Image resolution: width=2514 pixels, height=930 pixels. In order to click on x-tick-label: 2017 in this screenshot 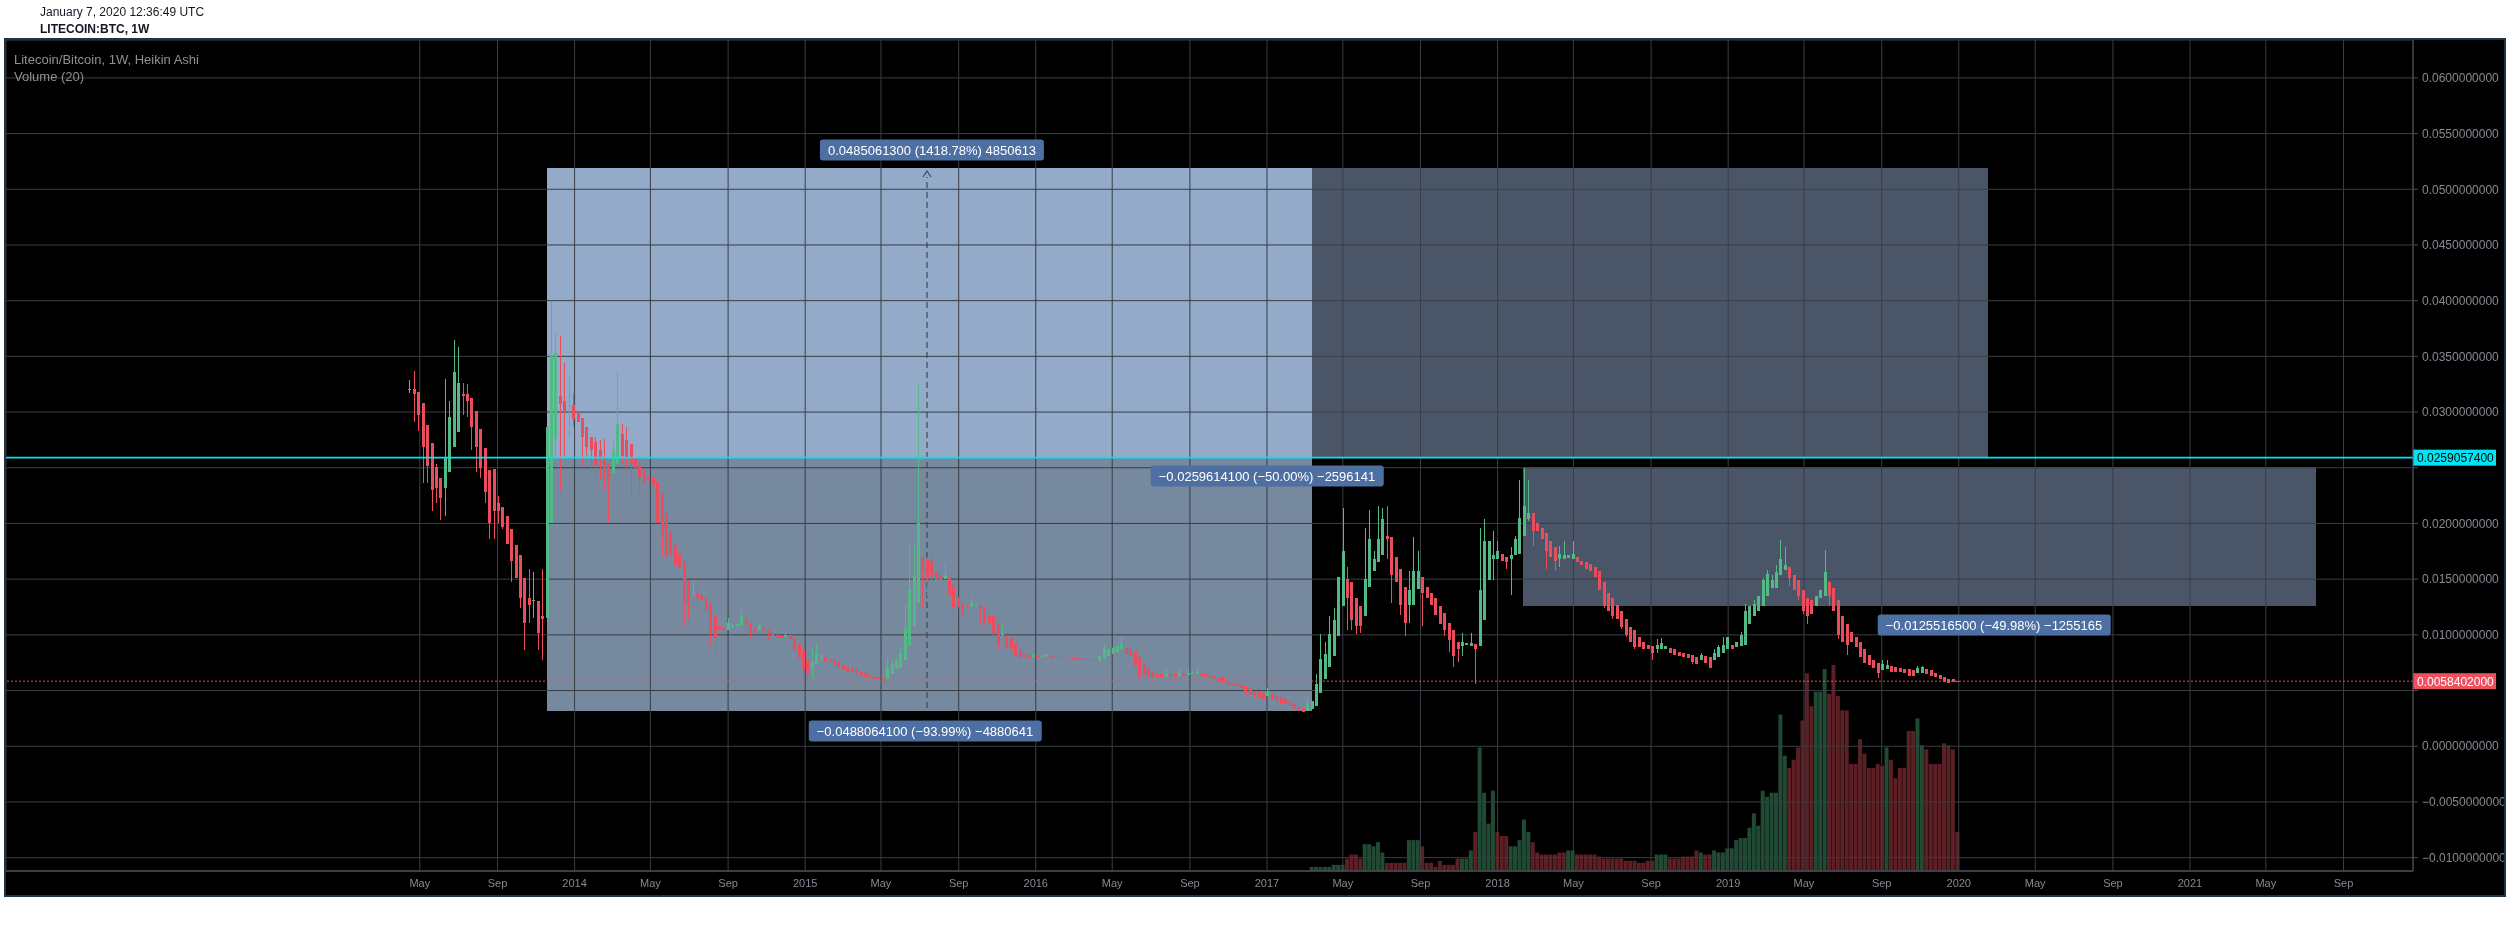, I will do `click(1267, 882)`.